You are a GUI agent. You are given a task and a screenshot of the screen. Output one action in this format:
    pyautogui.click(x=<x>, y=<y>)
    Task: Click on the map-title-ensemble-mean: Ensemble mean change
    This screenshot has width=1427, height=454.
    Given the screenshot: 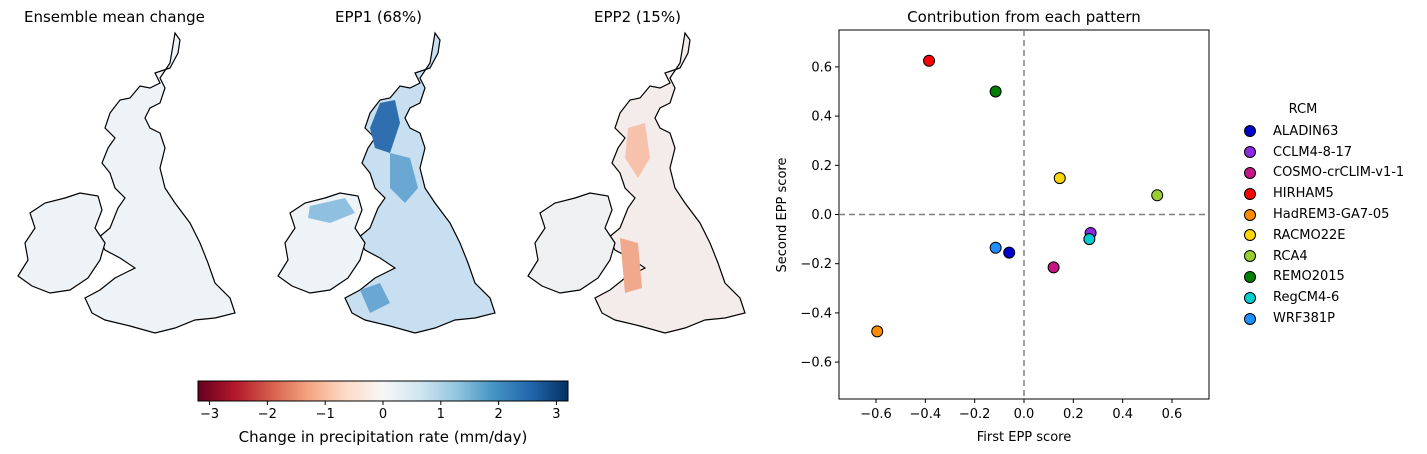 What is the action you would take?
    pyautogui.click(x=114, y=17)
    